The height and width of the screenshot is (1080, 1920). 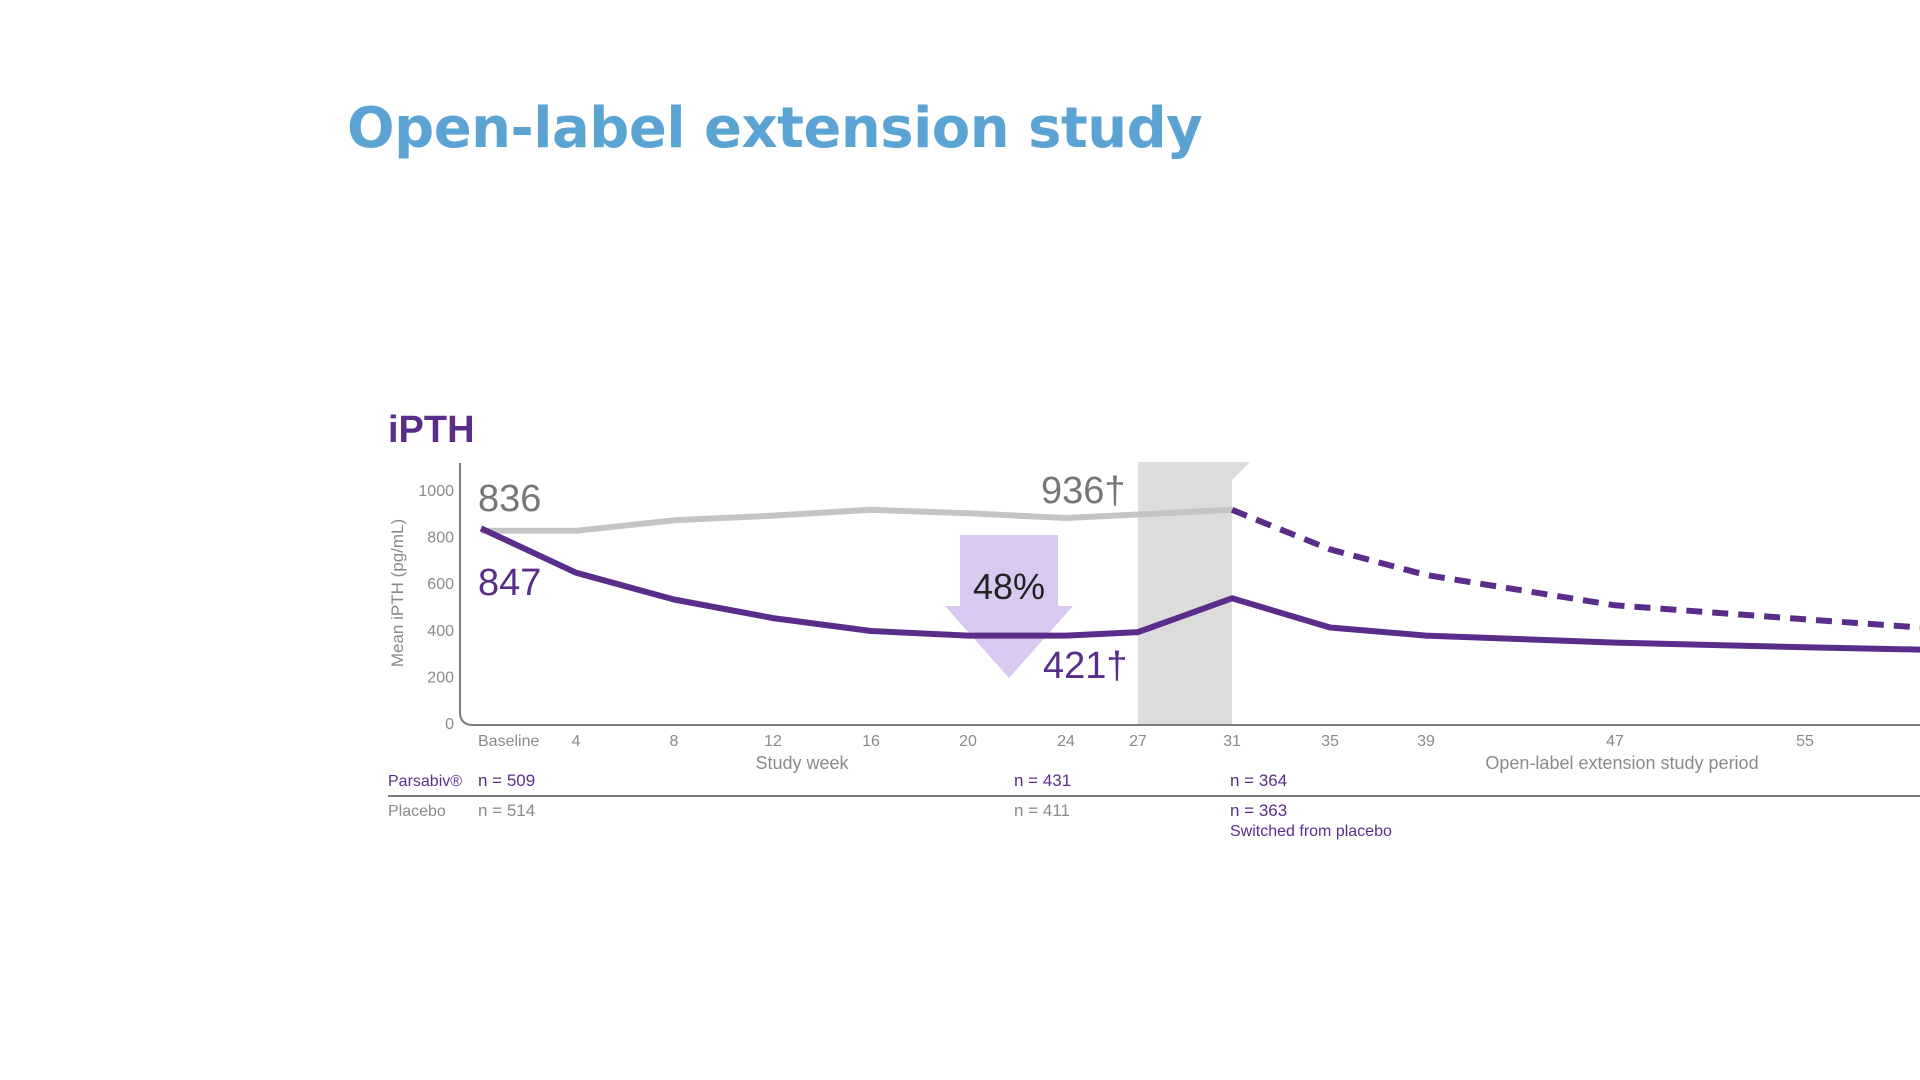 I want to click on x-tick-label: 24, so click(x=1066, y=741).